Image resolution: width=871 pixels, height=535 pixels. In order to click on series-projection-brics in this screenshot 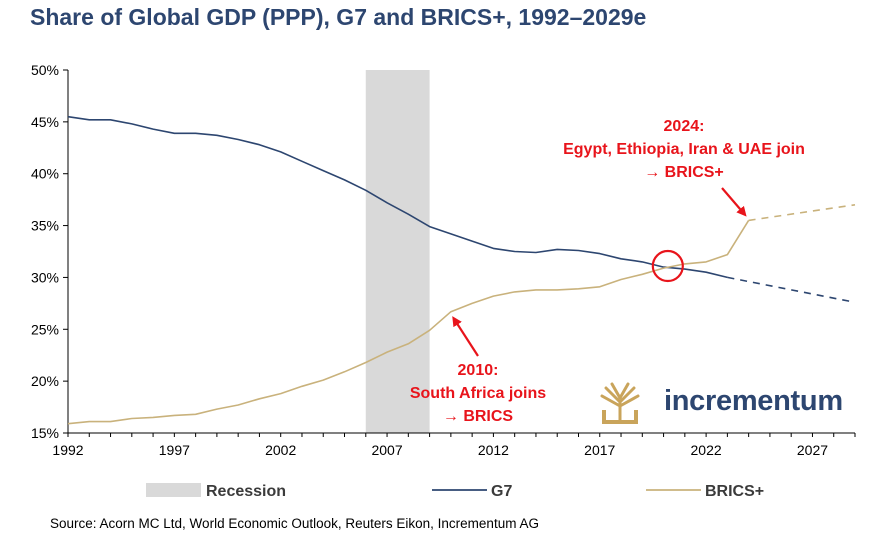, I will do `click(802, 213)`.